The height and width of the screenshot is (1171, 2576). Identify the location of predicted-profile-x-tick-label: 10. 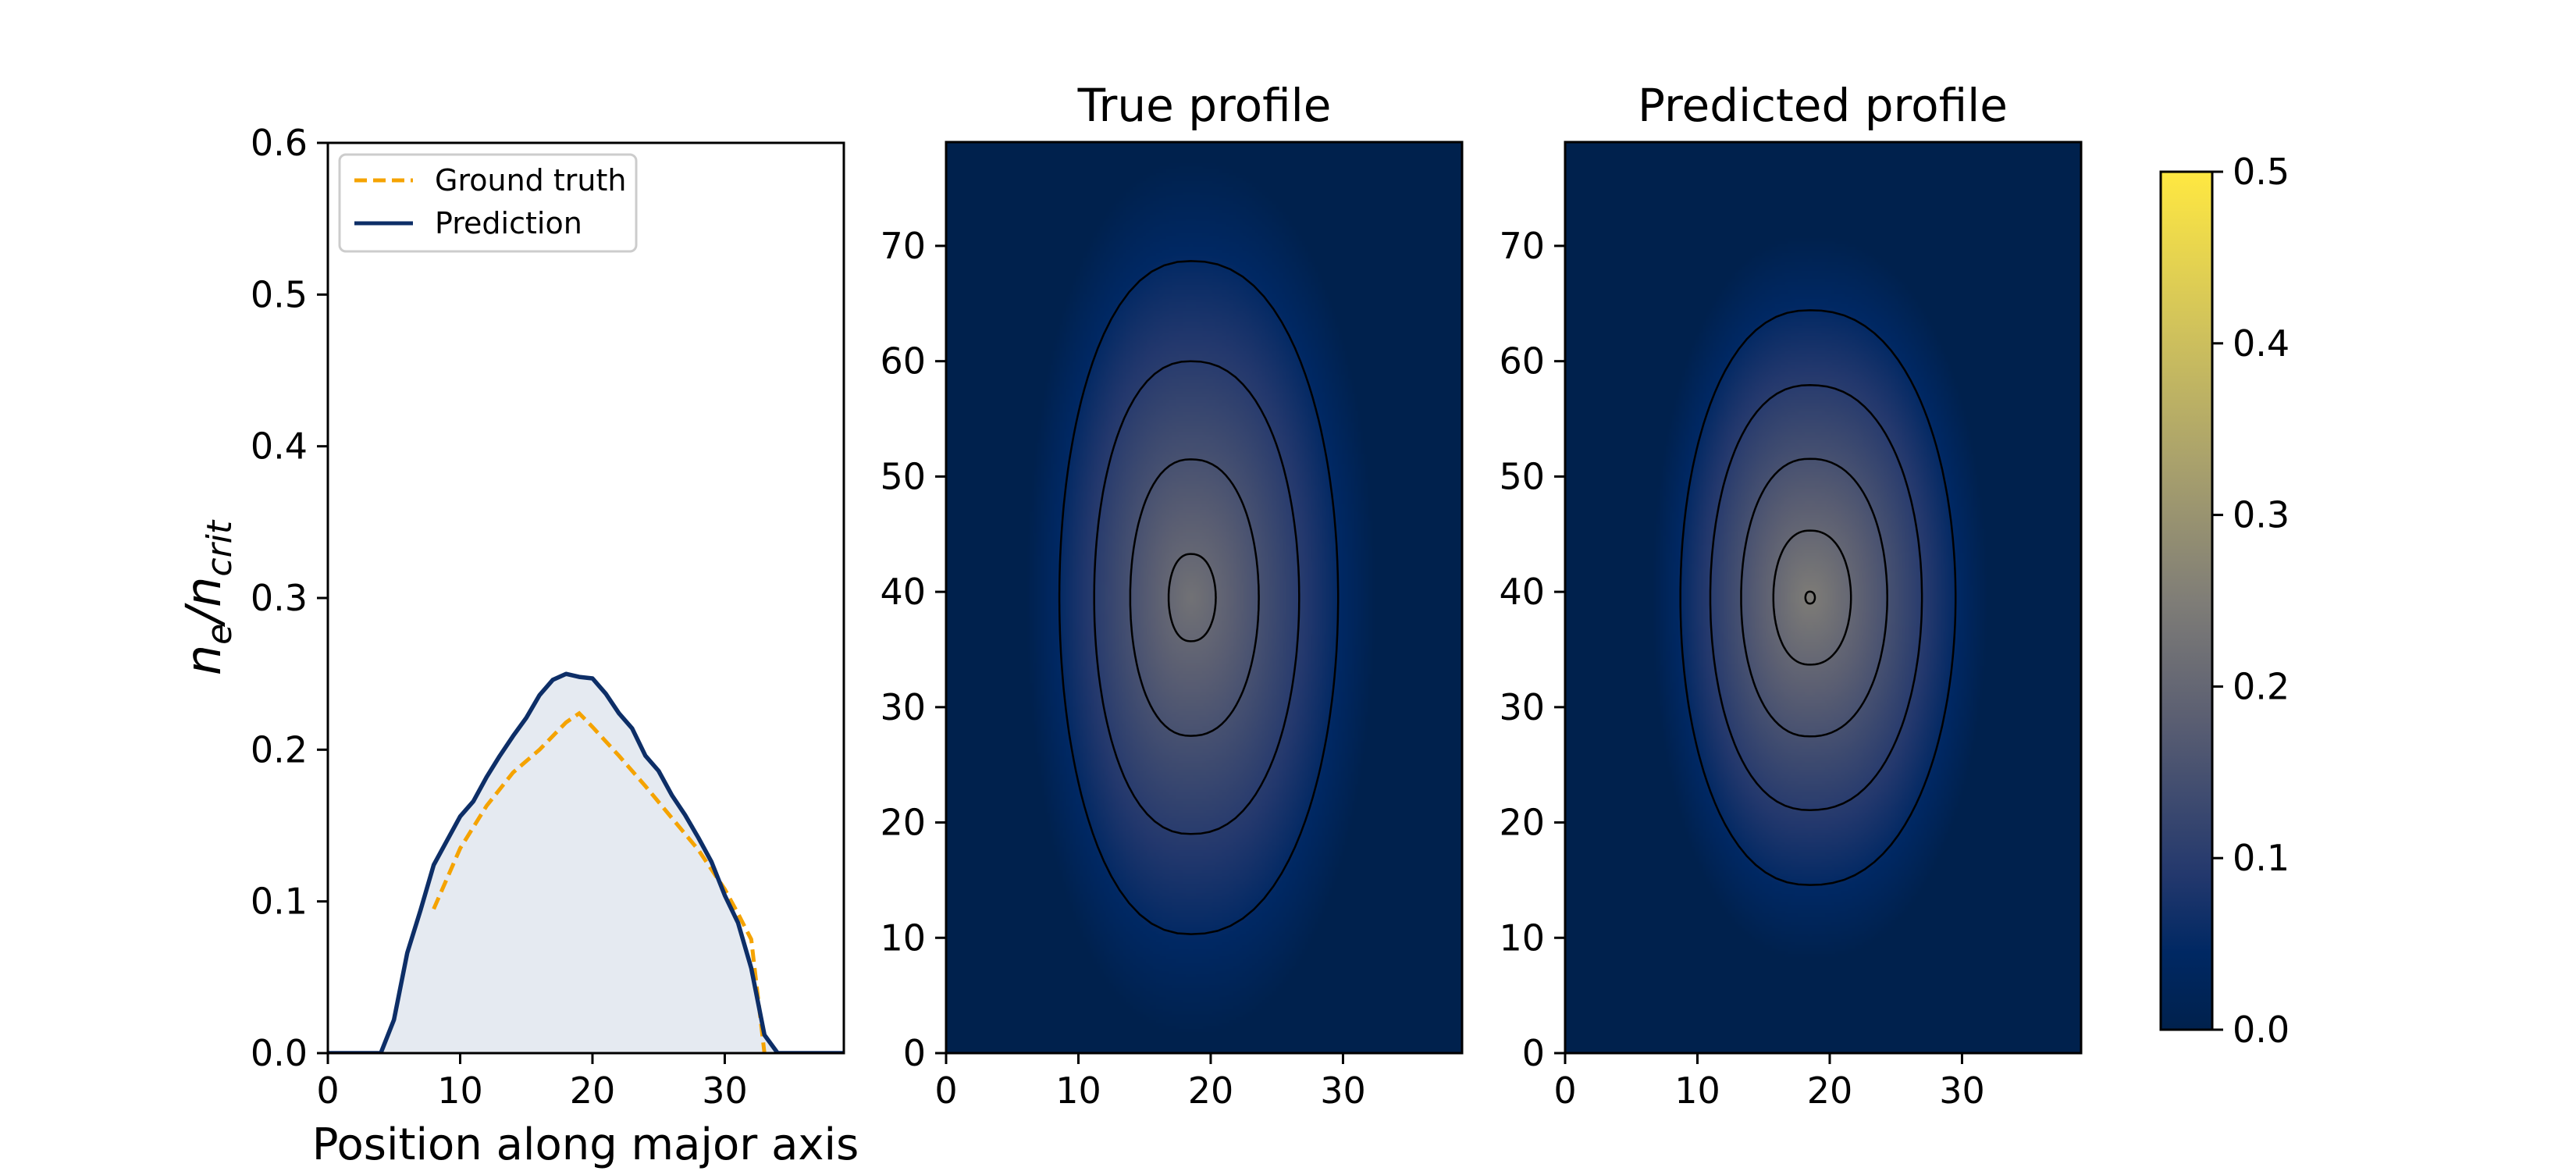
(1697, 1091).